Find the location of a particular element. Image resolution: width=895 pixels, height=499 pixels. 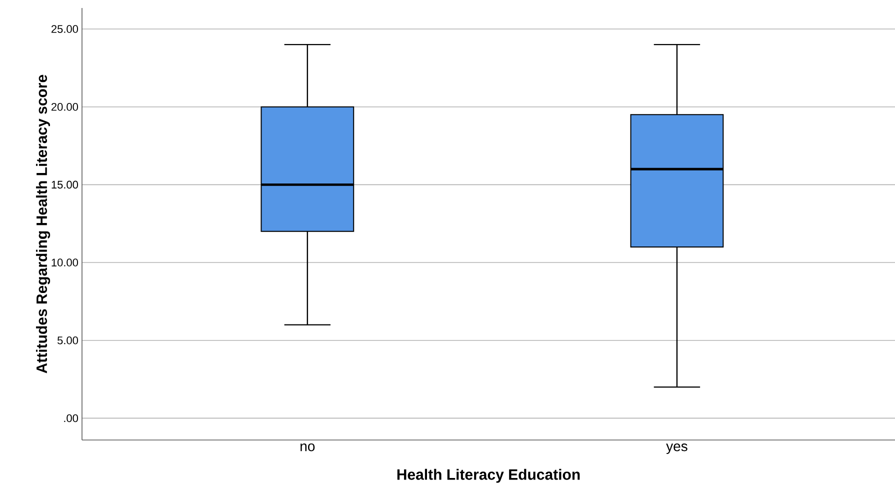

x-tick-label: no is located at coordinates (307, 448).